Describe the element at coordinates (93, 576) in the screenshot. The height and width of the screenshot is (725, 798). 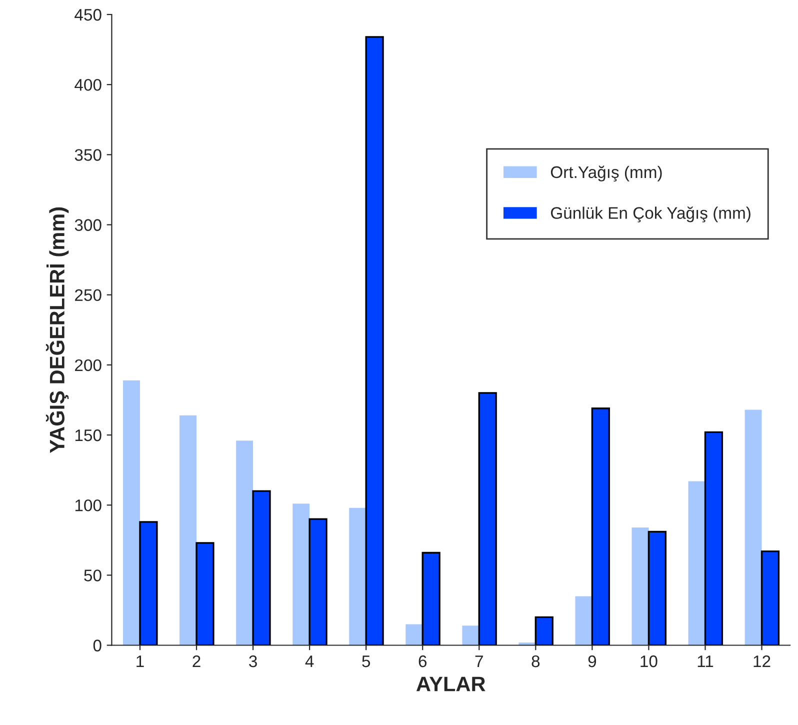
I see `y-tick-label: 50` at that location.